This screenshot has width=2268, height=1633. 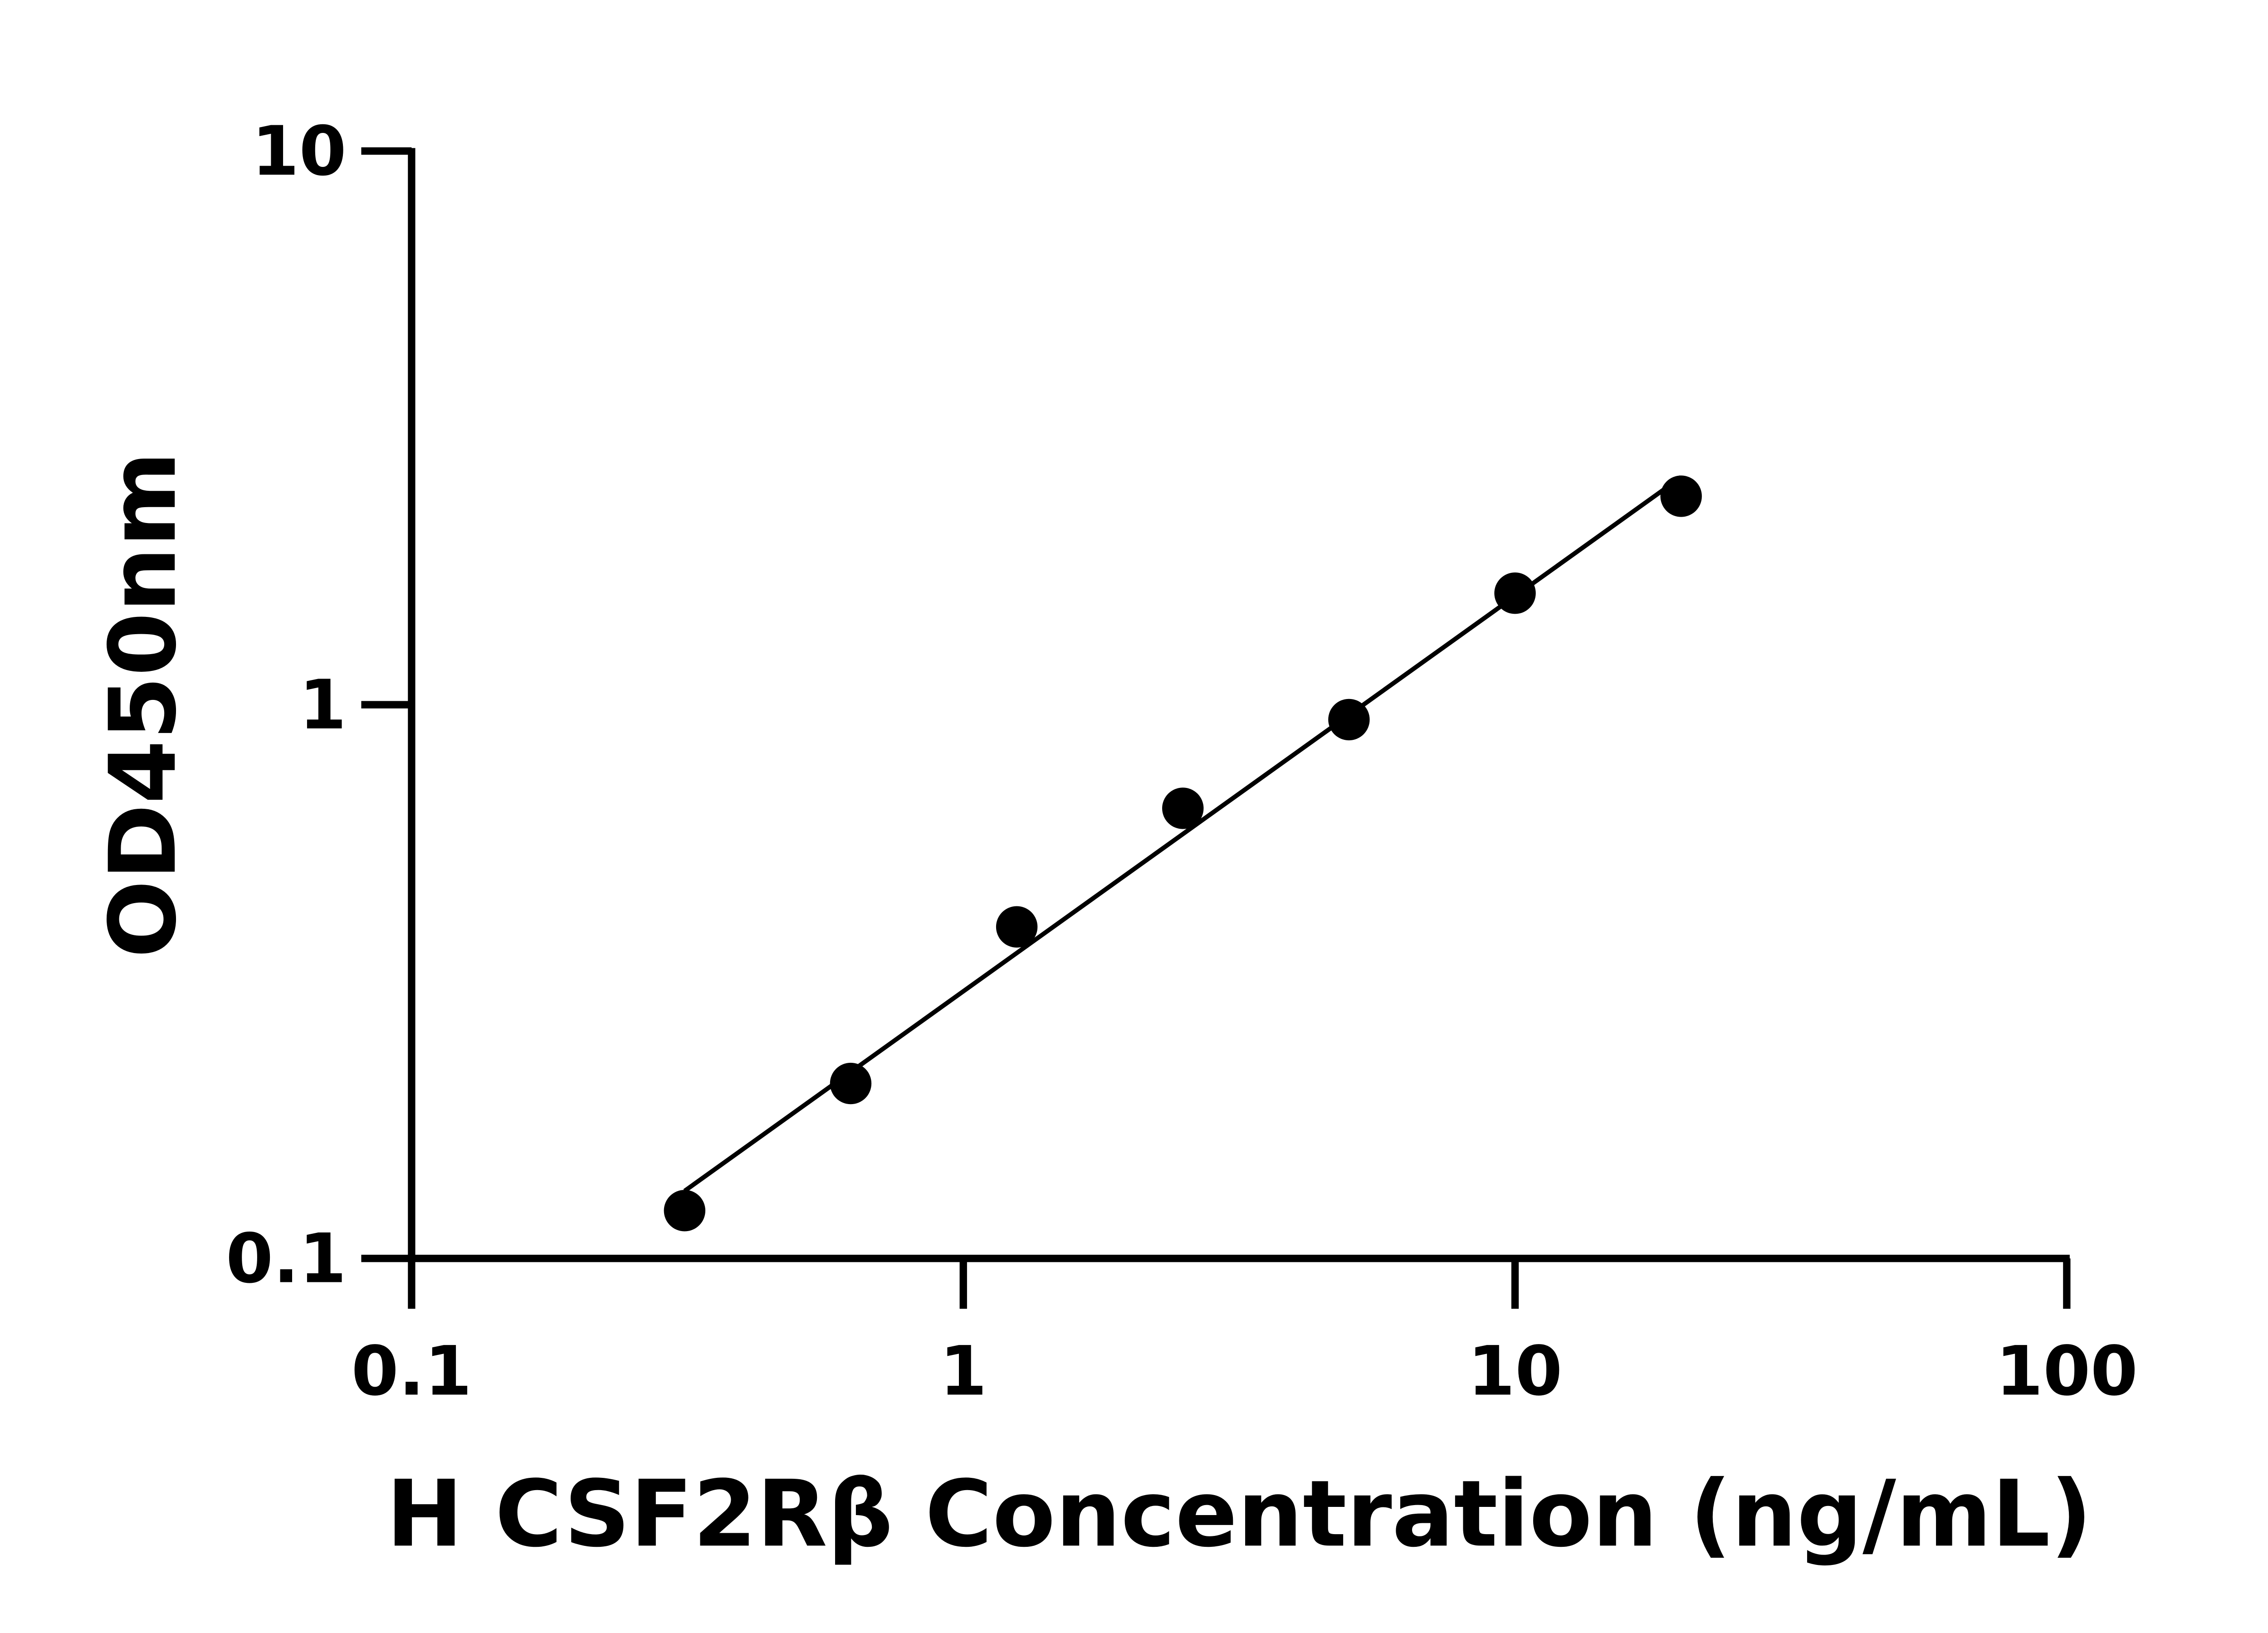 What do you see at coordinates (963, 1371) in the screenshot?
I see `x-tick-label: 1` at bounding box center [963, 1371].